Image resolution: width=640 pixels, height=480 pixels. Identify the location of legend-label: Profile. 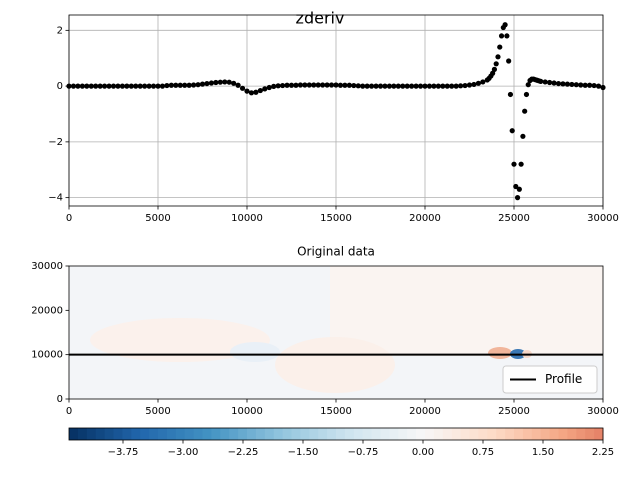
(563, 379).